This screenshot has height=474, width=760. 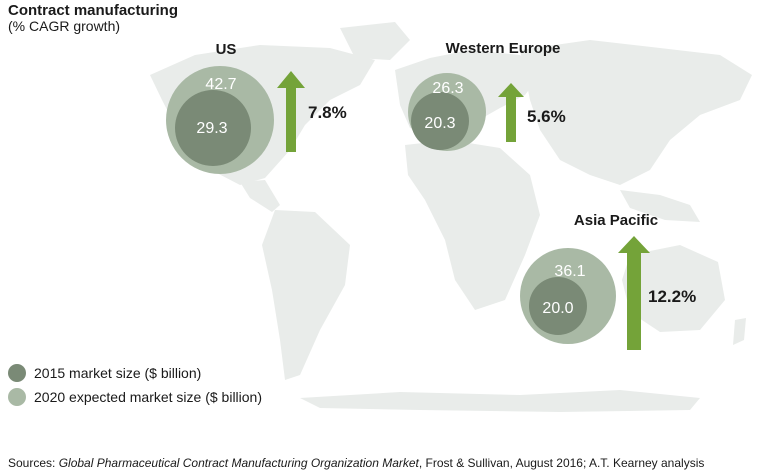 I want to click on chart-title: Contract manufacturing, so click(x=93, y=10).